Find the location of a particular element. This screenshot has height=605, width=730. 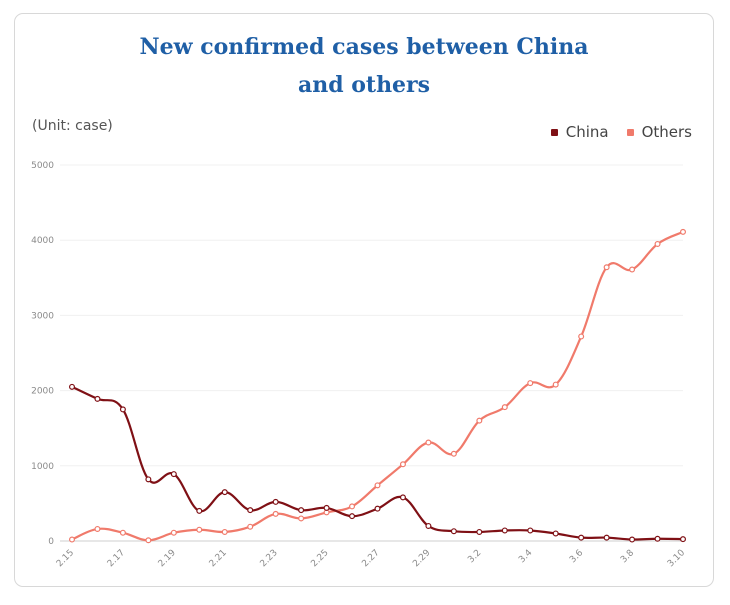

data-point-others-3.6 is located at coordinates (581, 336).